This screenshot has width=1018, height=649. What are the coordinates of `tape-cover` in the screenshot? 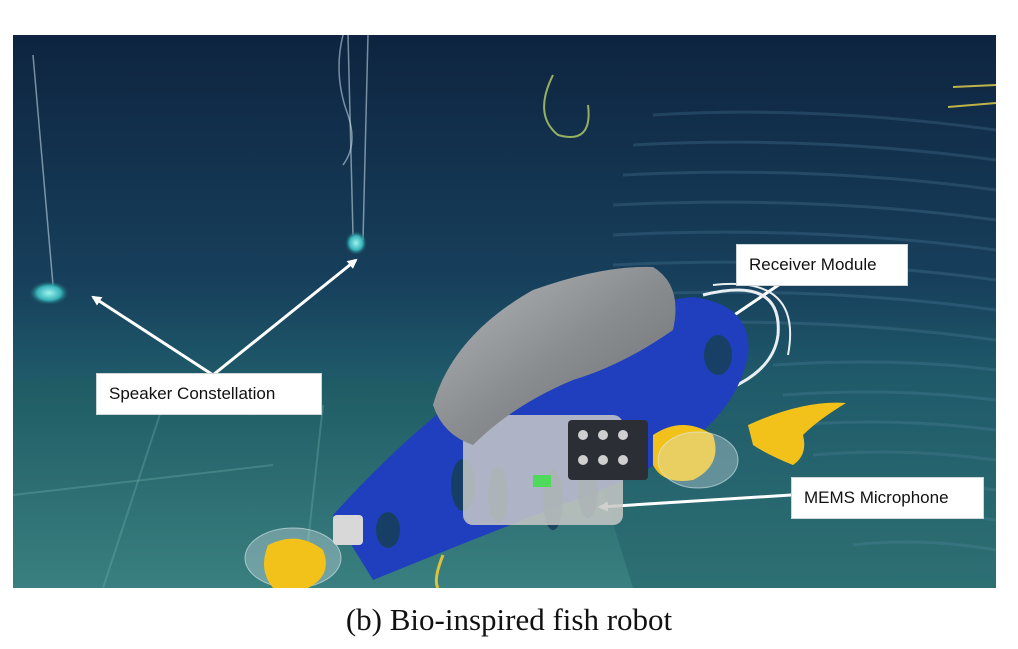 It's located at (554, 355).